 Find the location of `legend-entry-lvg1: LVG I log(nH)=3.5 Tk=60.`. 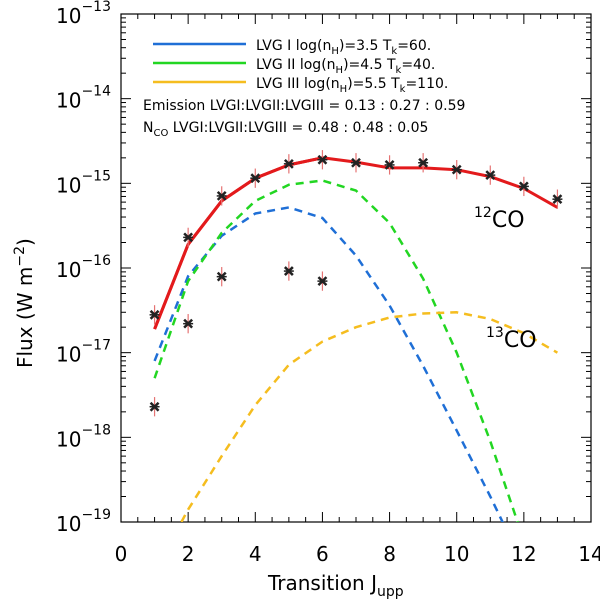

legend-entry-lvg1: LVG I log(nH)=3.5 Tk=60. is located at coordinates (343, 47).